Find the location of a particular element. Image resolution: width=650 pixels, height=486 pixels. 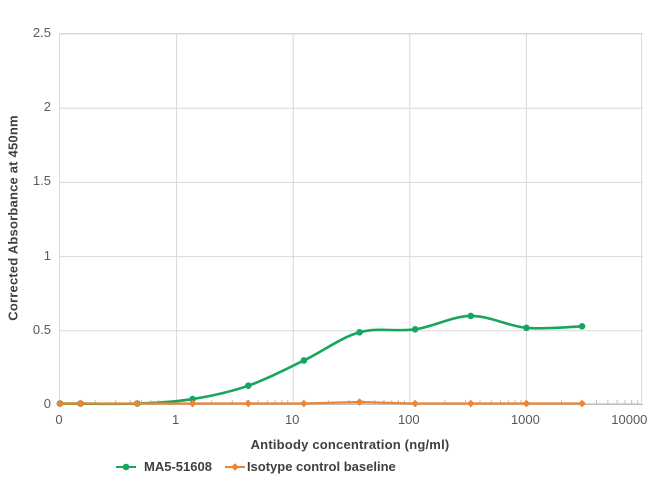

x-tick-label: 100 is located at coordinates (408, 419).